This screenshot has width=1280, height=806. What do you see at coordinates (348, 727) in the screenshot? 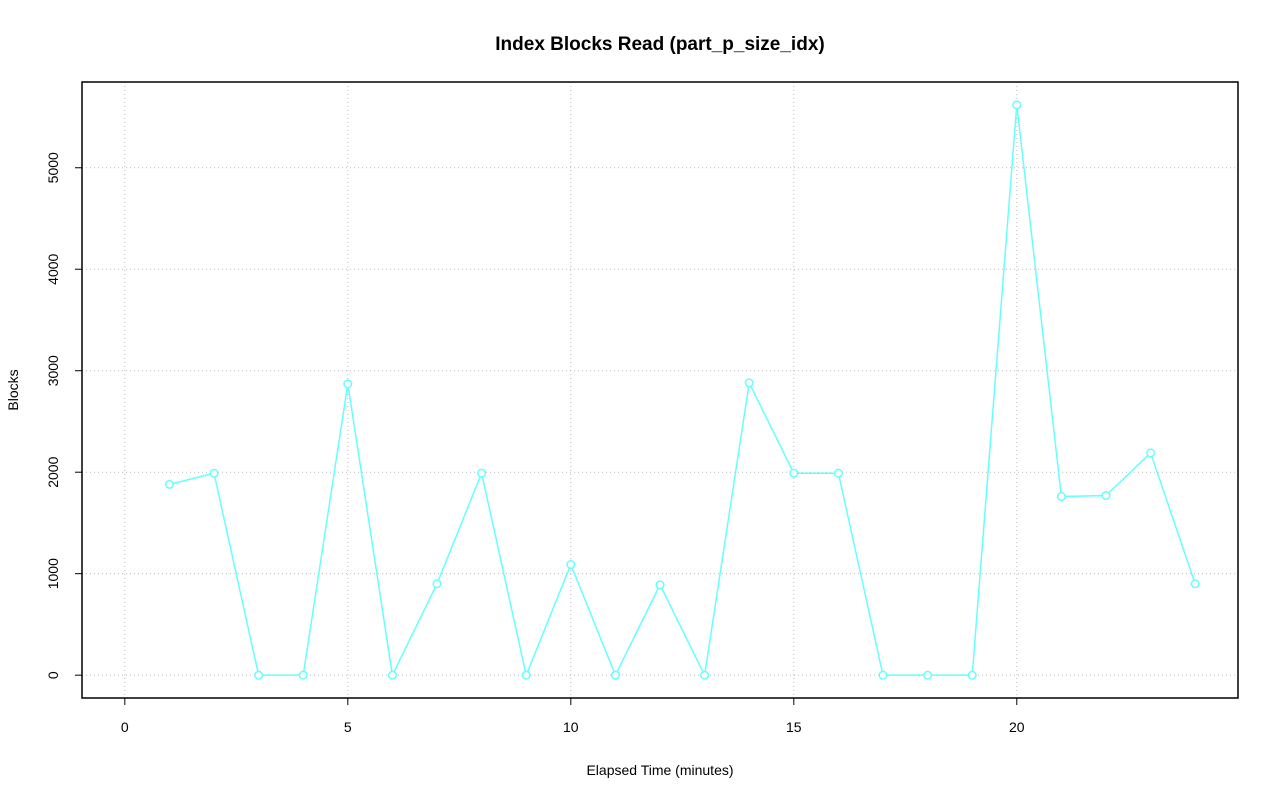
I see `x-tick-label: 5` at bounding box center [348, 727].